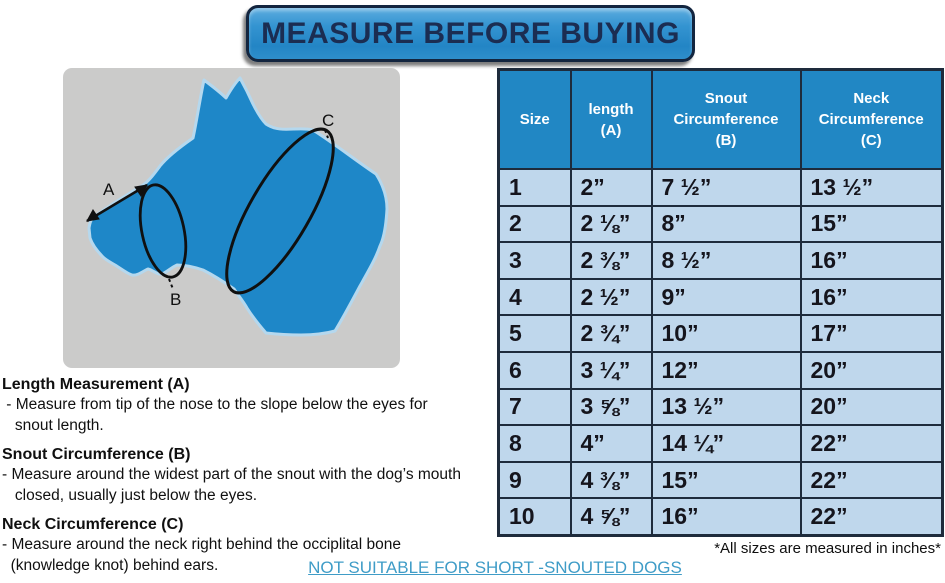  What do you see at coordinates (96, 384) in the screenshot?
I see `instruction-heading-length: Length Measurement (A)` at bounding box center [96, 384].